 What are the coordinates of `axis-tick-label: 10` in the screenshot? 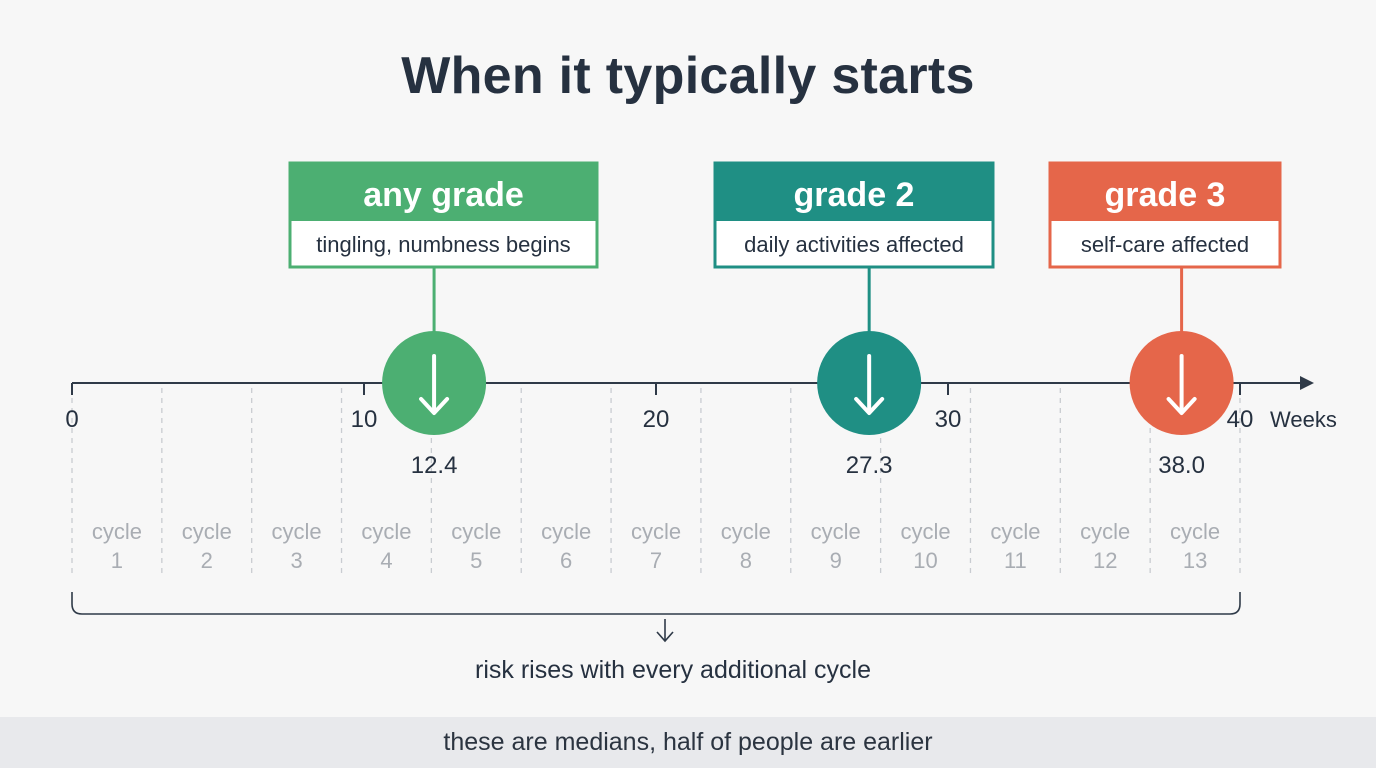 It's located at (364, 419).